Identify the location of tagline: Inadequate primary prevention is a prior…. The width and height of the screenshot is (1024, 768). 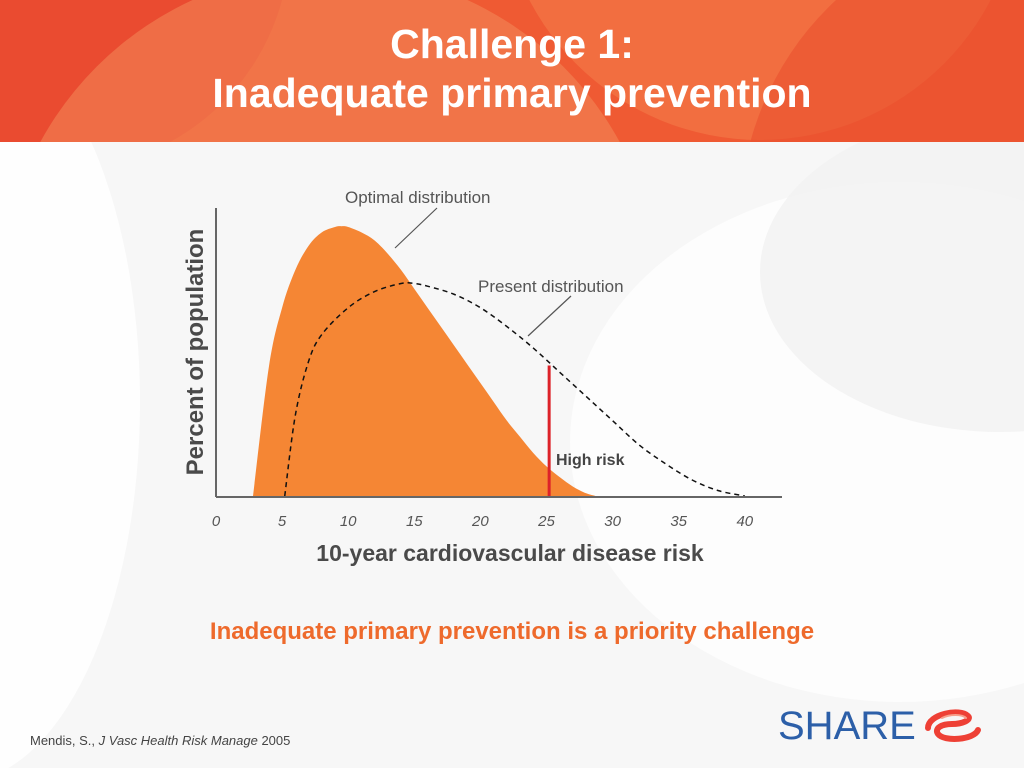
(512, 631).